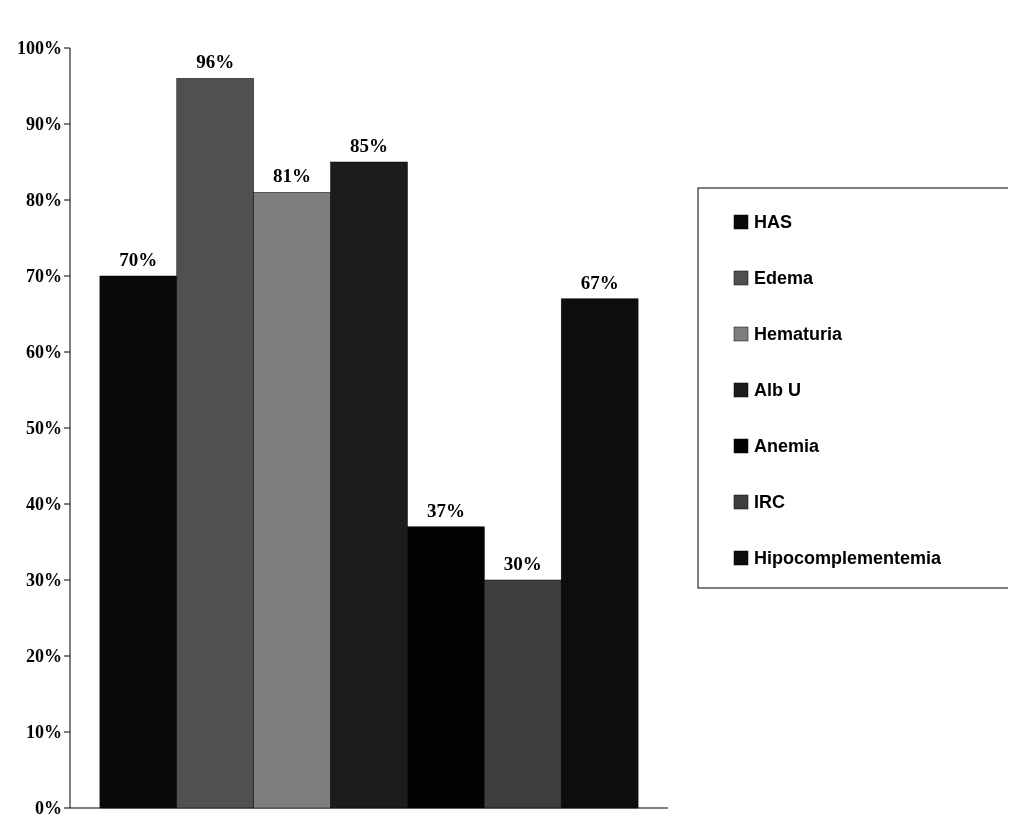  Describe the element at coordinates (769, 502) in the screenshot. I see `legend-label: IRC` at that location.